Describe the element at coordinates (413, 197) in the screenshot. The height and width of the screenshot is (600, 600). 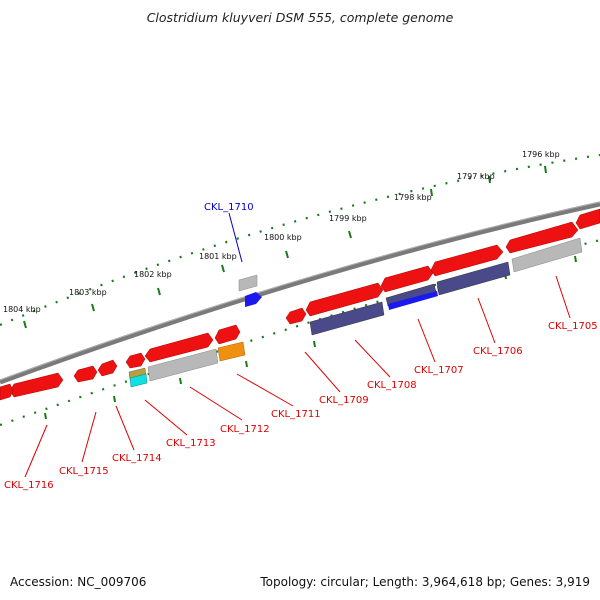
I see `kbp-label-1798: 1798 kbp` at that location.